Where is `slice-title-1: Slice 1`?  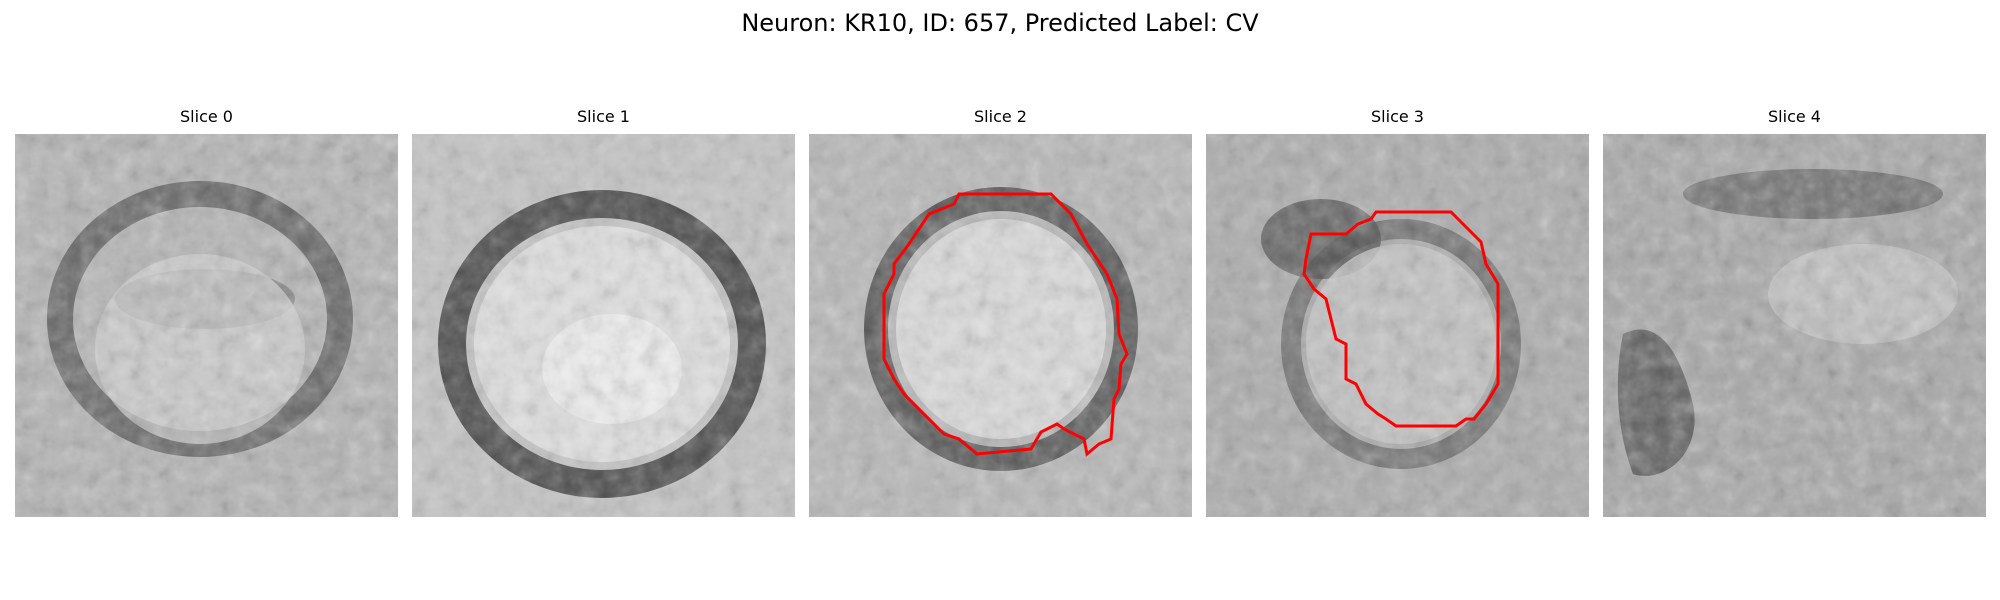 slice-title-1: Slice 1 is located at coordinates (603, 116).